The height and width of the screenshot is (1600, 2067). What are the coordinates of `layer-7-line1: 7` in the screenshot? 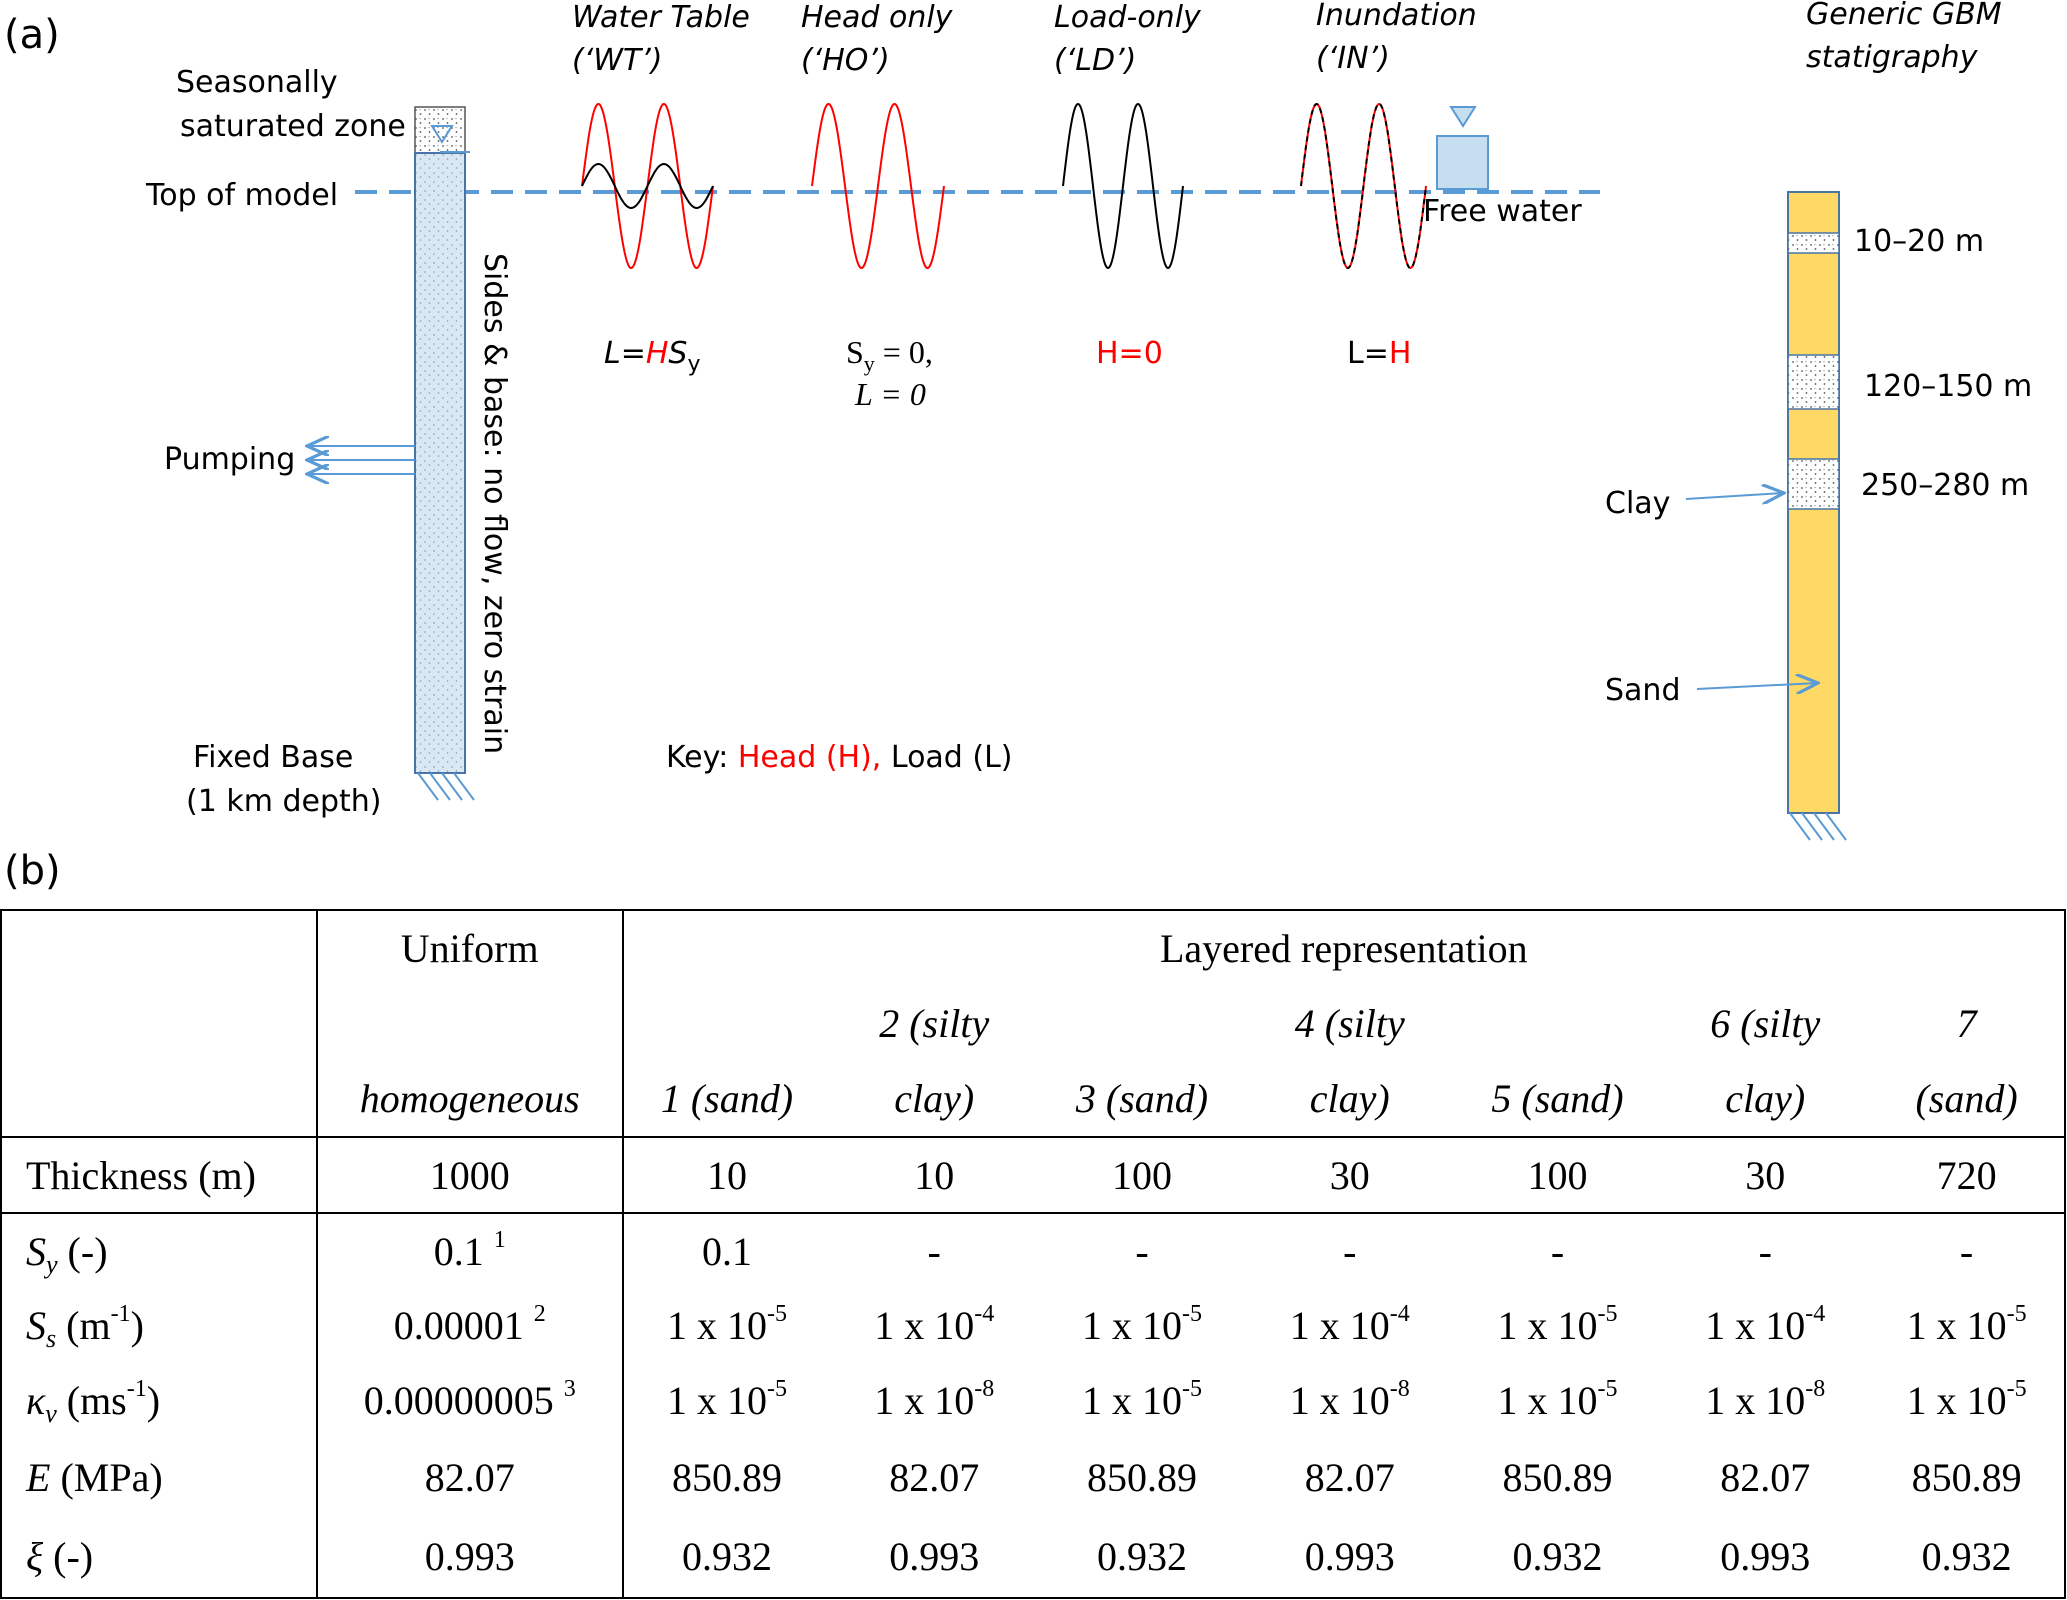 It's located at (1967, 1023).